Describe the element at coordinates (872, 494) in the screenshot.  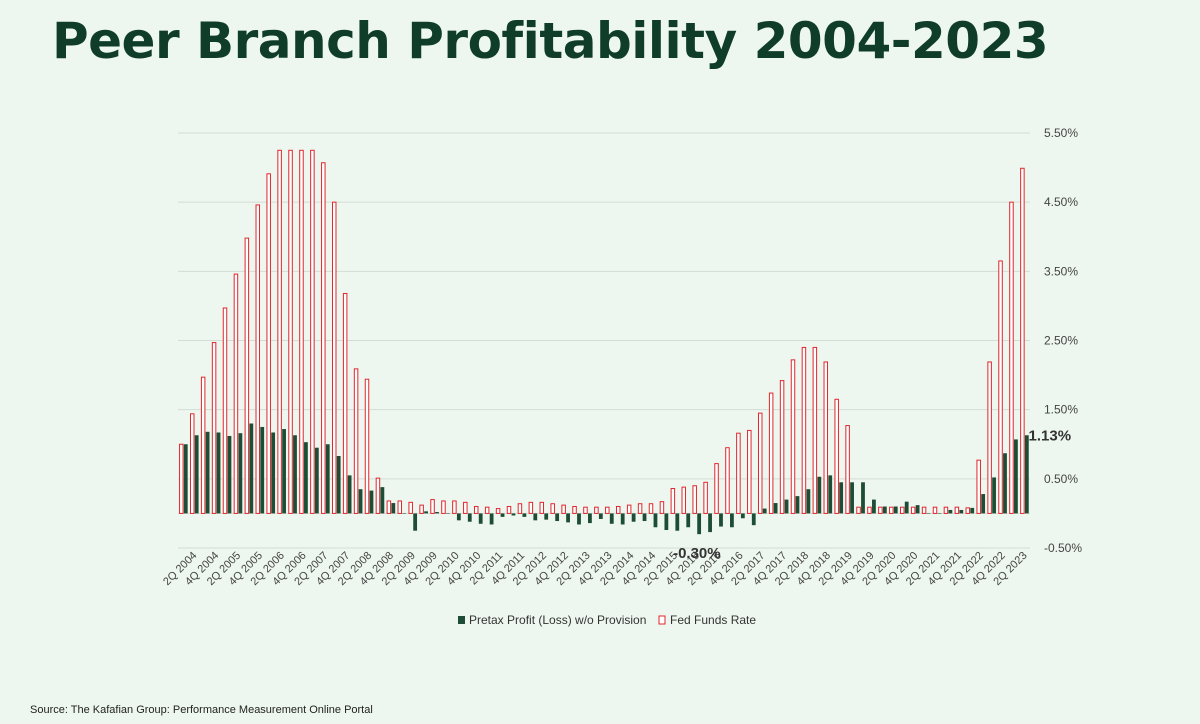
I see `annotations: -0.30% 1.13%` at that location.